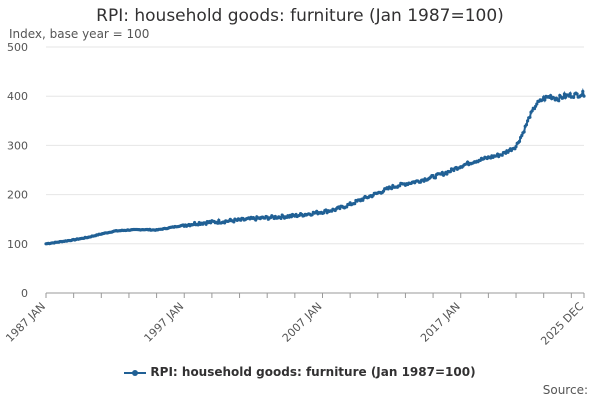 Image resolution: width=600 pixels, height=400 pixels. Describe the element at coordinates (17, 195) in the screenshot. I see `y-tick-label: 200` at that location.